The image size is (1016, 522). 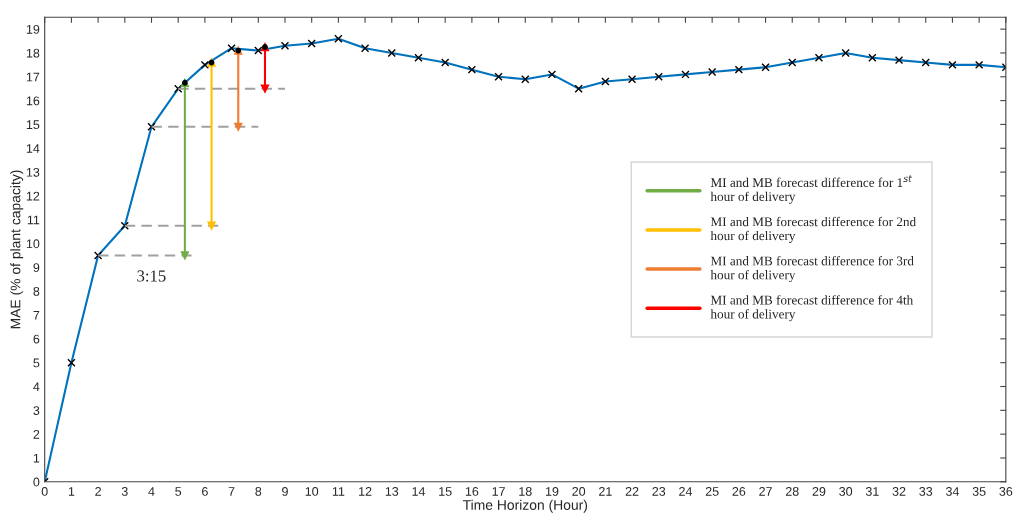 I want to click on x-tick-label: 7, so click(x=231, y=491).